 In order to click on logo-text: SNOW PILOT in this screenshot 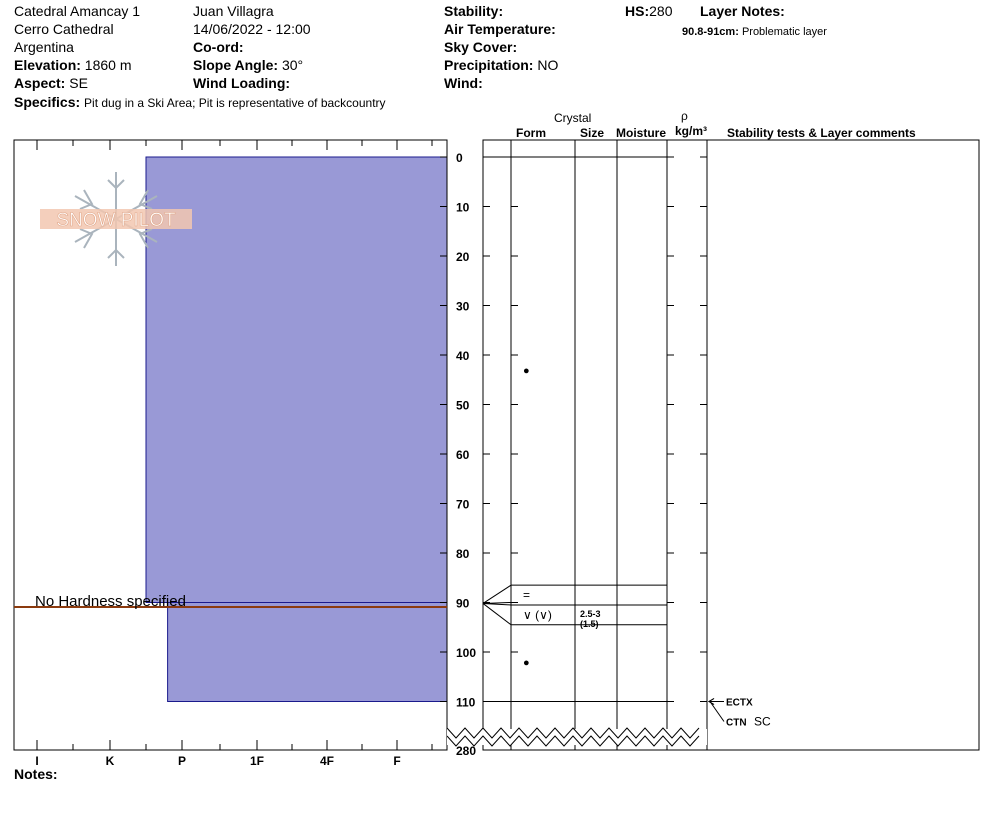, I will do `click(116, 220)`.